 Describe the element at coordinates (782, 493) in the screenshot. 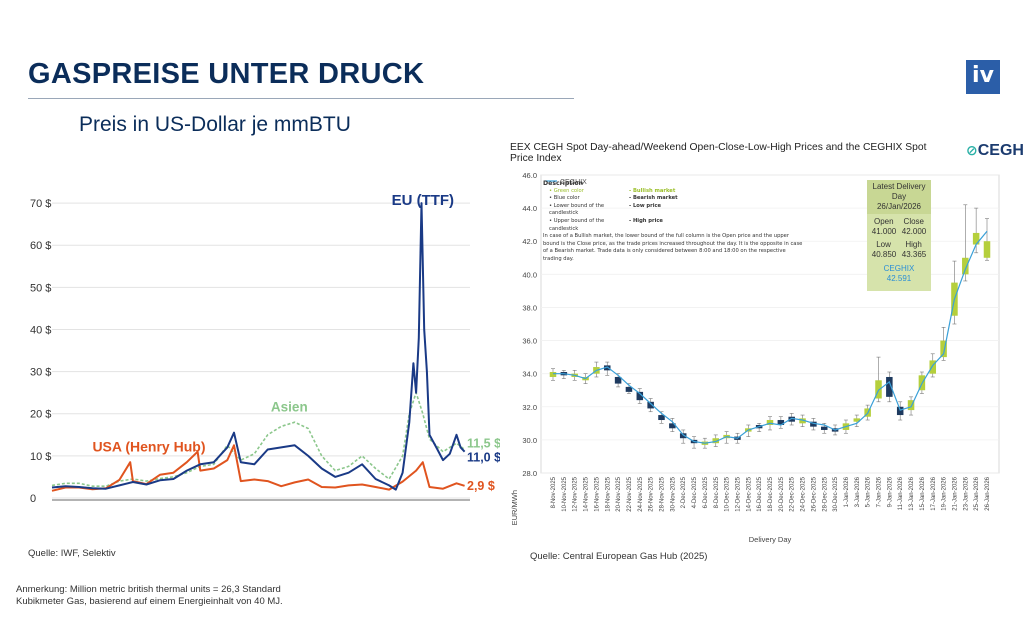

I see `x-tick-label: 20-Dec-2025` at that location.